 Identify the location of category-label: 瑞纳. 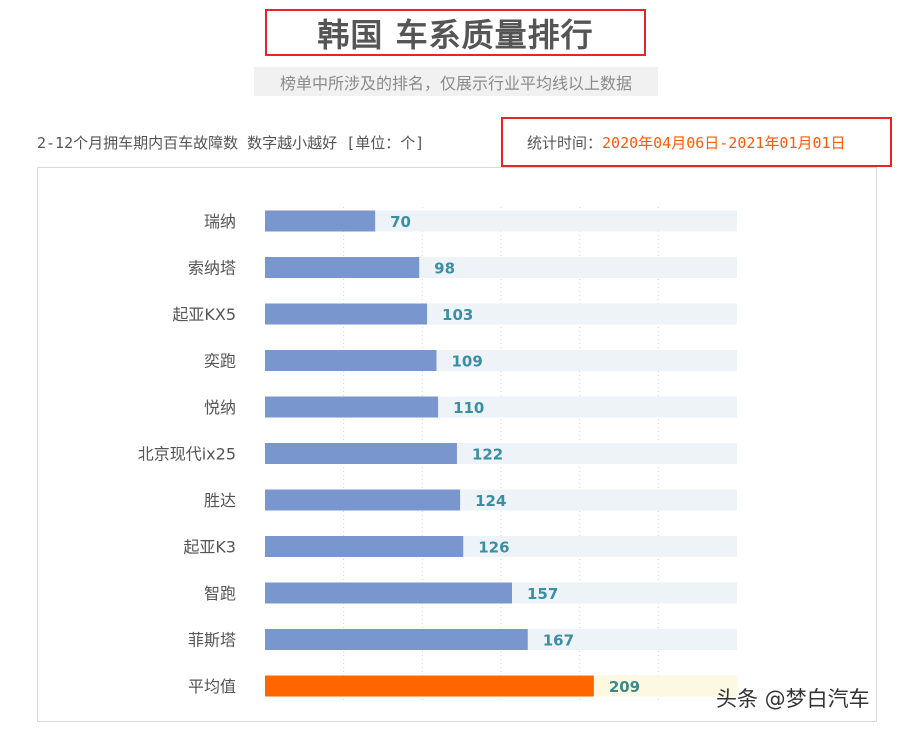
(220, 221).